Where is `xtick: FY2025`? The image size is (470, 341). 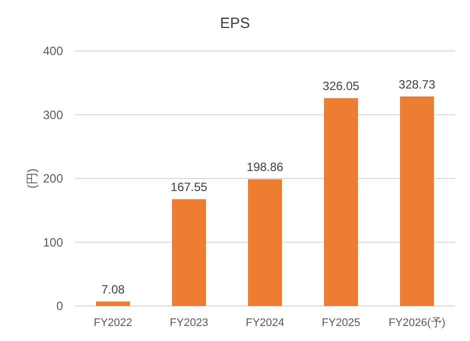 xtick: FY2025 is located at coordinates (341, 323).